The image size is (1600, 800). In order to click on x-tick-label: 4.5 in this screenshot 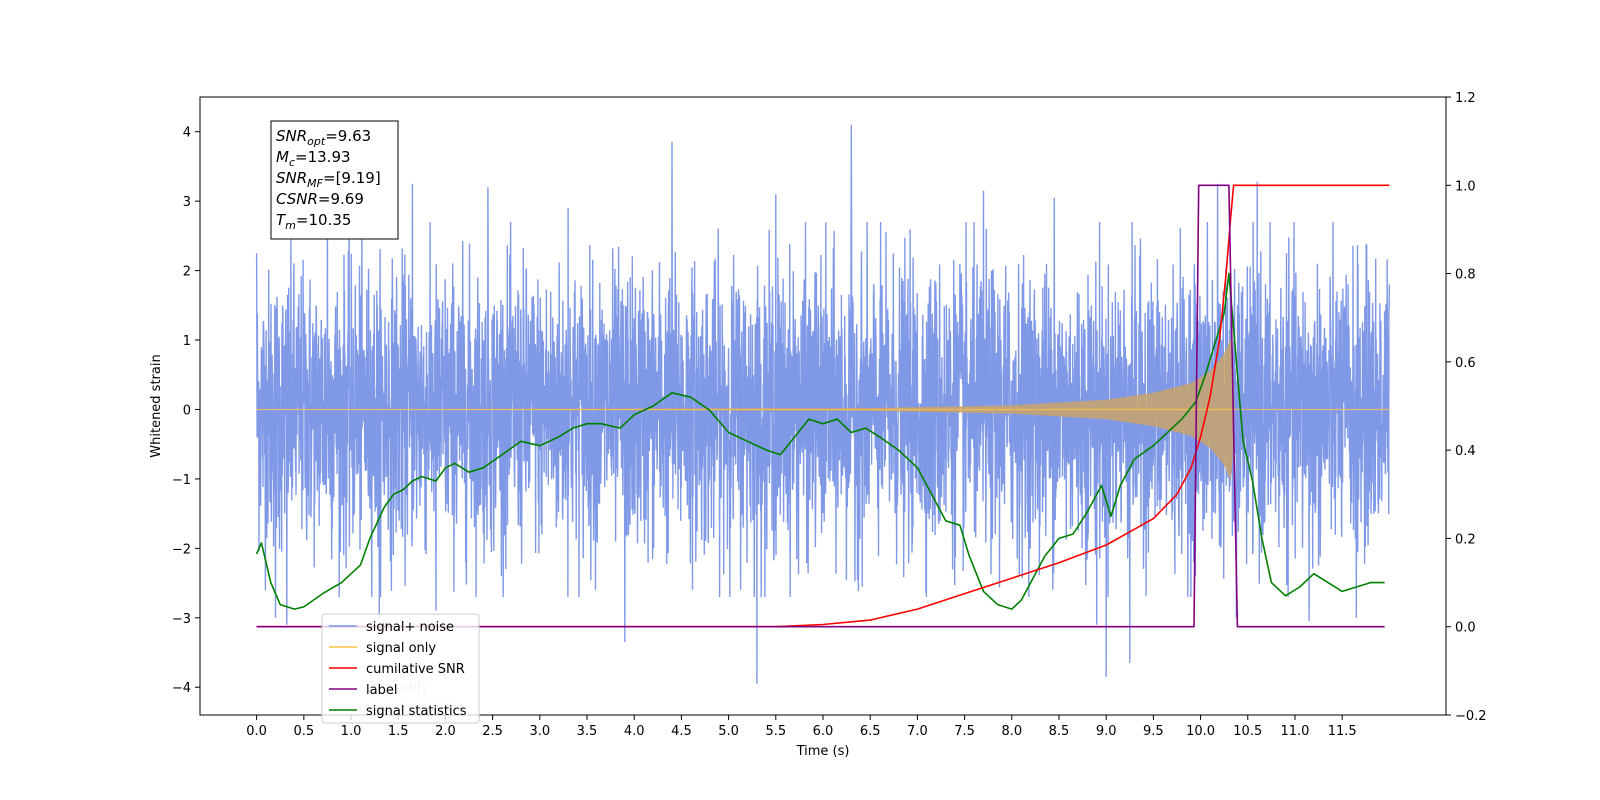, I will do `click(681, 731)`.